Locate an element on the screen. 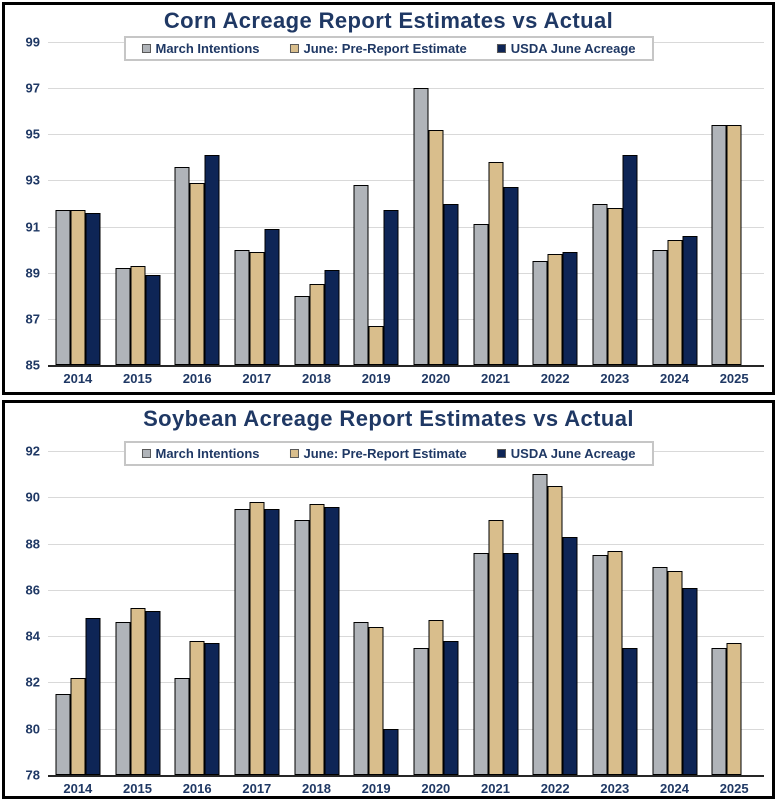  bar-group-2015 is located at coordinates (137, 613).